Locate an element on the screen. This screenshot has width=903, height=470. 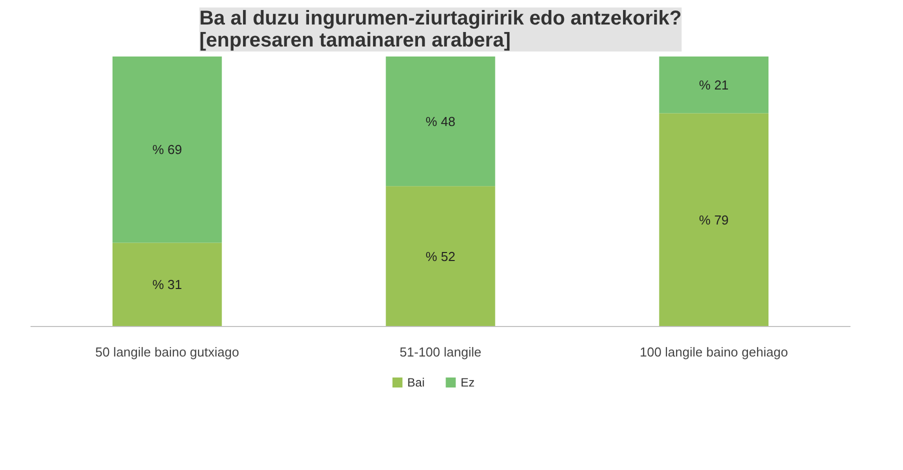
data-label: % 52 is located at coordinates (441, 256).